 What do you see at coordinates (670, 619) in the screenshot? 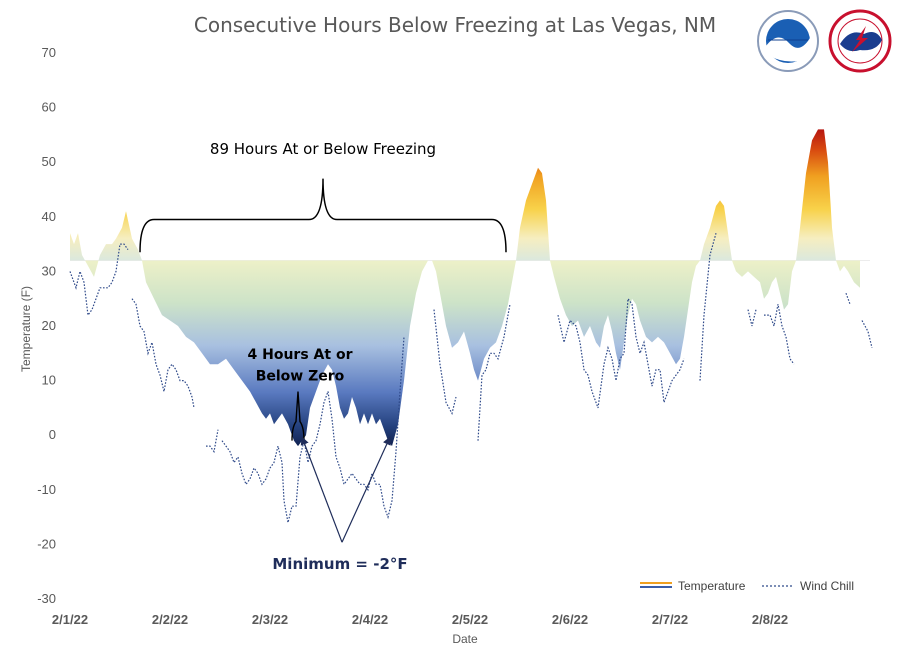
I see `x-tick-label: 2/7/22` at bounding box center [670, 619].